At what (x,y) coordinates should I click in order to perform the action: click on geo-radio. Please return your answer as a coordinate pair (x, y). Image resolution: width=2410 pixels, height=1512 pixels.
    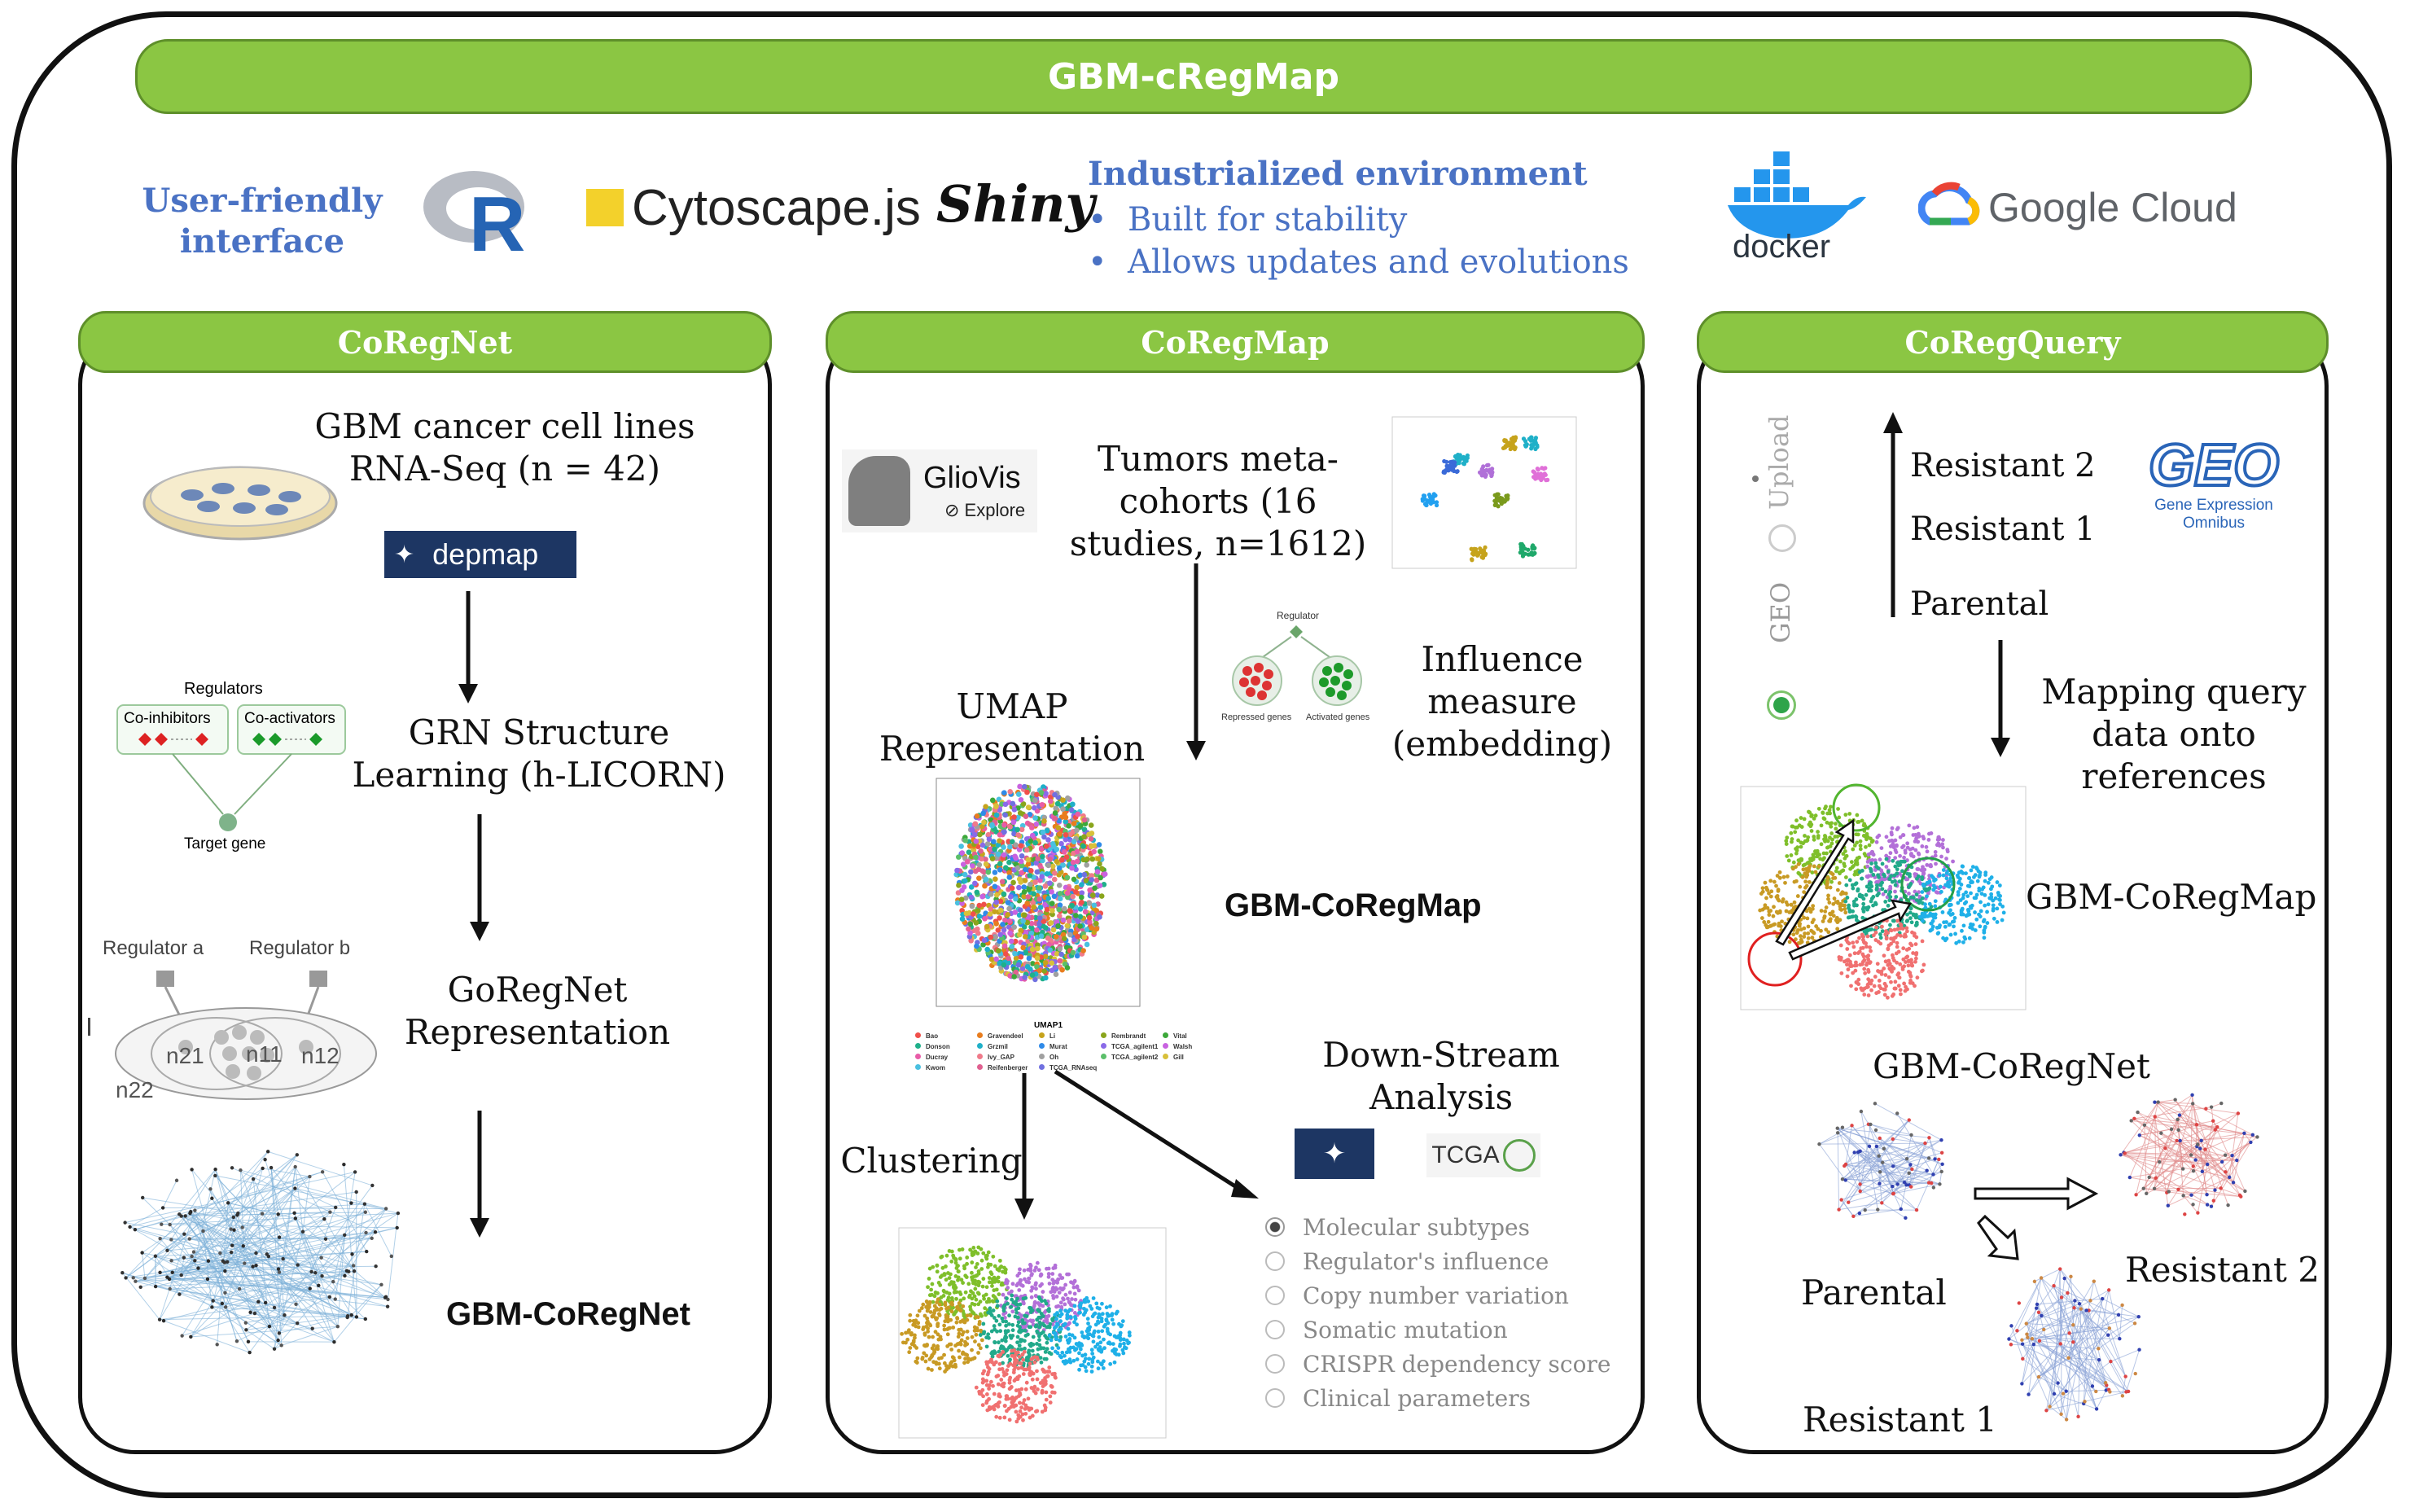
    Looking at the image, I should click on (1785, 709).